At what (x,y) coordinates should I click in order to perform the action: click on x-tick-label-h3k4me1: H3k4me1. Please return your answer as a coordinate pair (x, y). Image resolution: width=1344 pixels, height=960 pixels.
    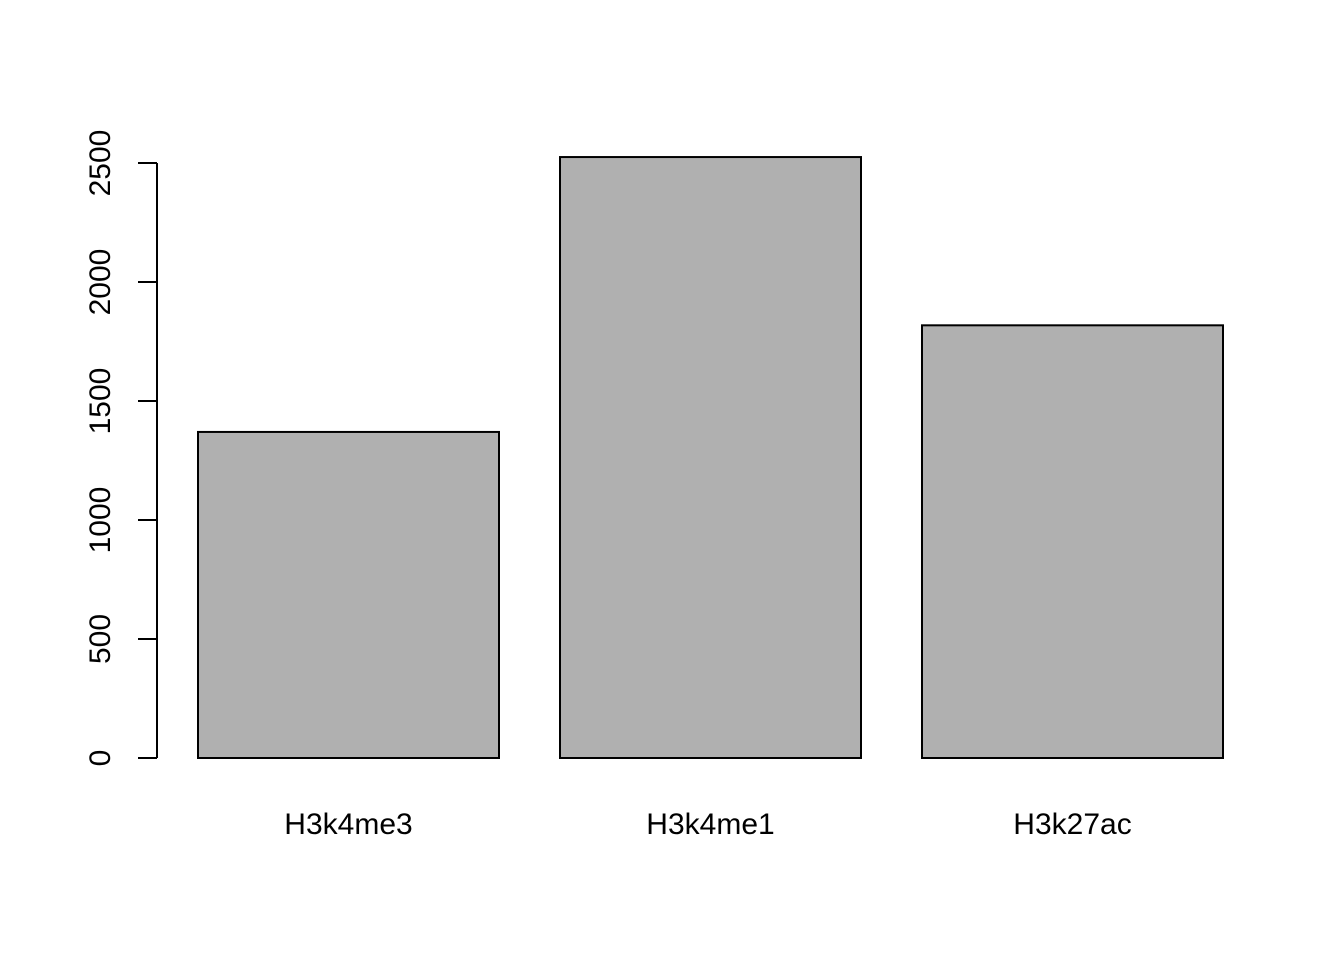
    Looking at the image, I should click on (710, 824).